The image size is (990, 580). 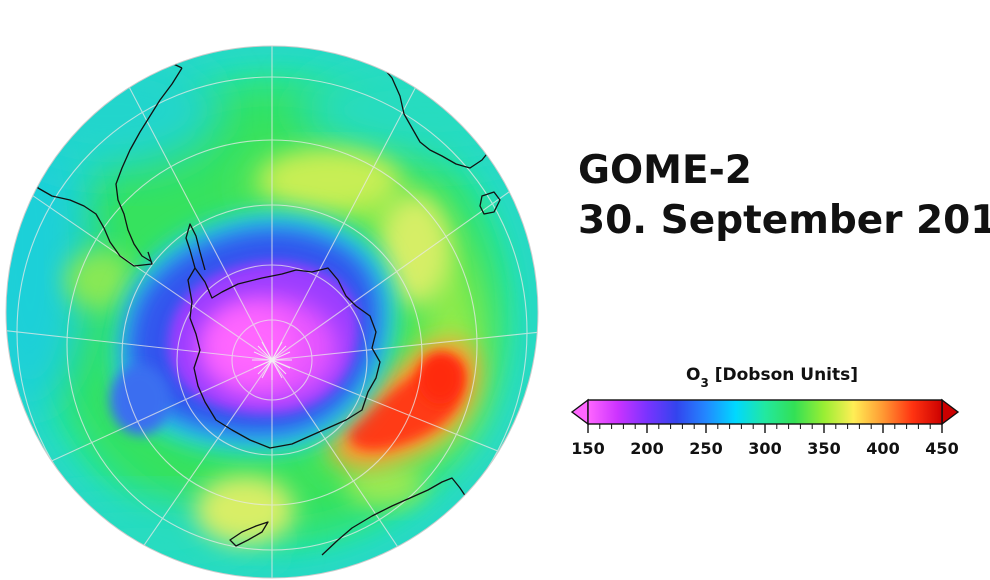 I want to click on colorbar-tick-label: 200, so click(x=646, y=448).